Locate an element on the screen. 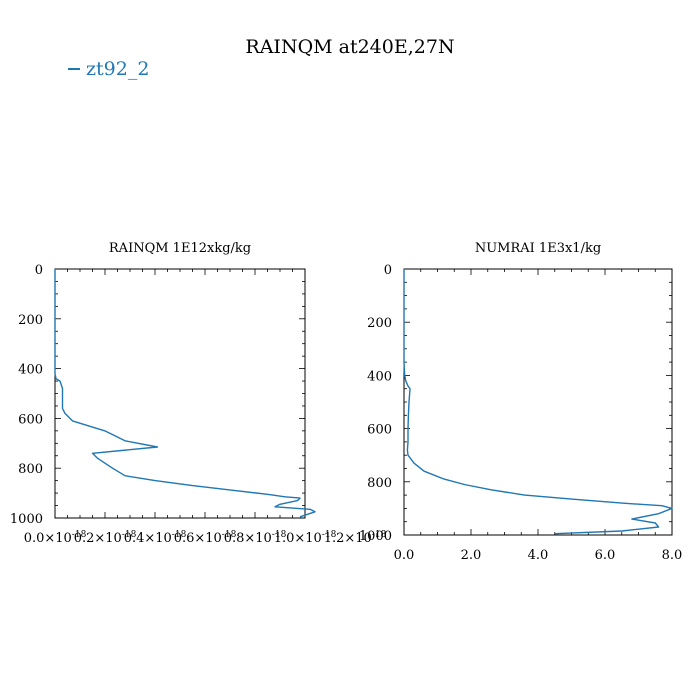 Image resolution: width=700 pixels, height=700 pixels. panel-2-y-tick-label: 600 is located at coordinates (379, 430).